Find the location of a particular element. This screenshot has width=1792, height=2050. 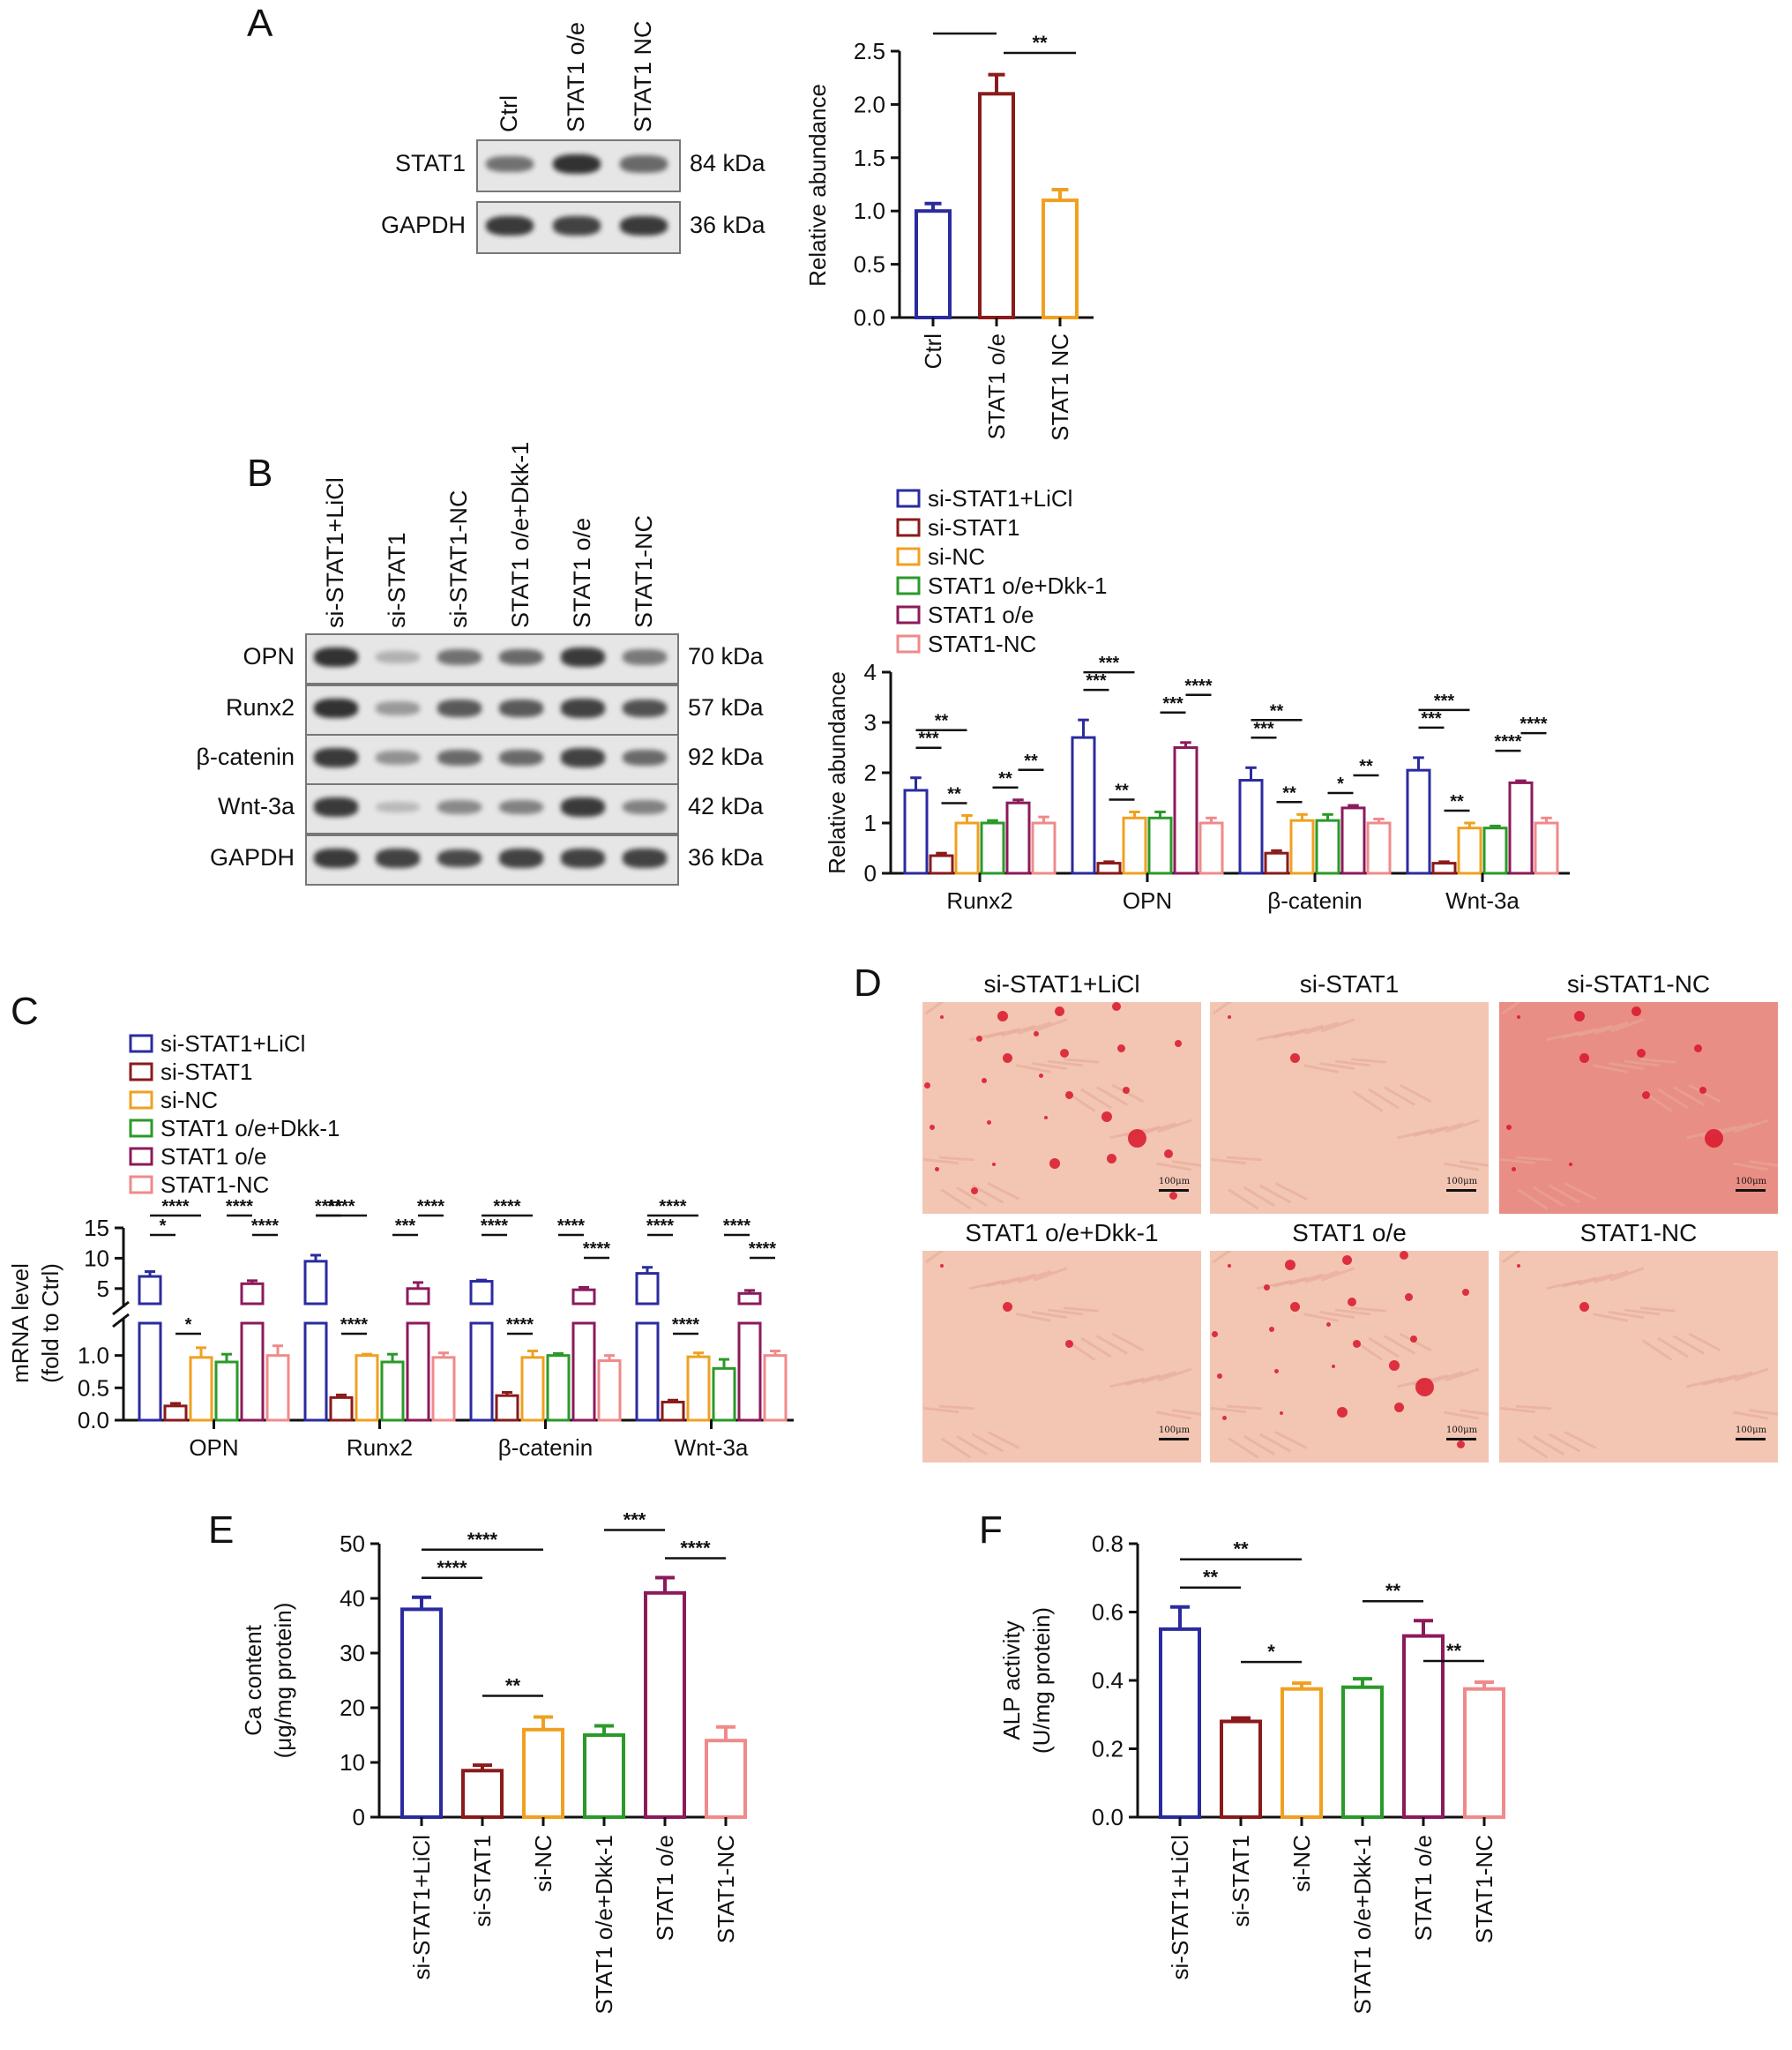

micrograph-title: STAT1 o/e+Dkk-1 is located at coordinates (1062, 1232).